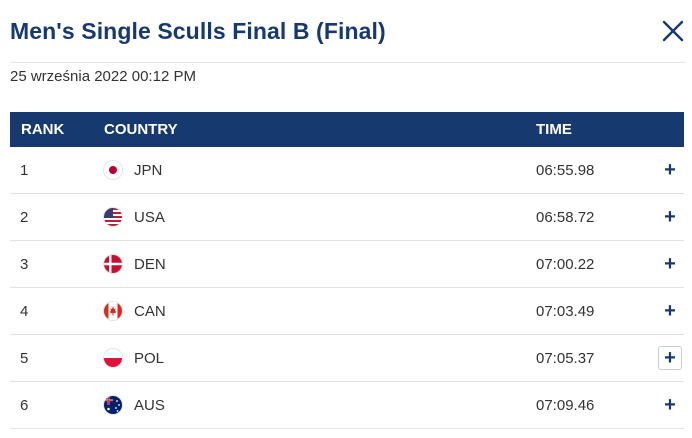 Image resolution: width=692 pixels, height=438 pixels. I want to click on jpn-flag-icon, so click(113, 170).